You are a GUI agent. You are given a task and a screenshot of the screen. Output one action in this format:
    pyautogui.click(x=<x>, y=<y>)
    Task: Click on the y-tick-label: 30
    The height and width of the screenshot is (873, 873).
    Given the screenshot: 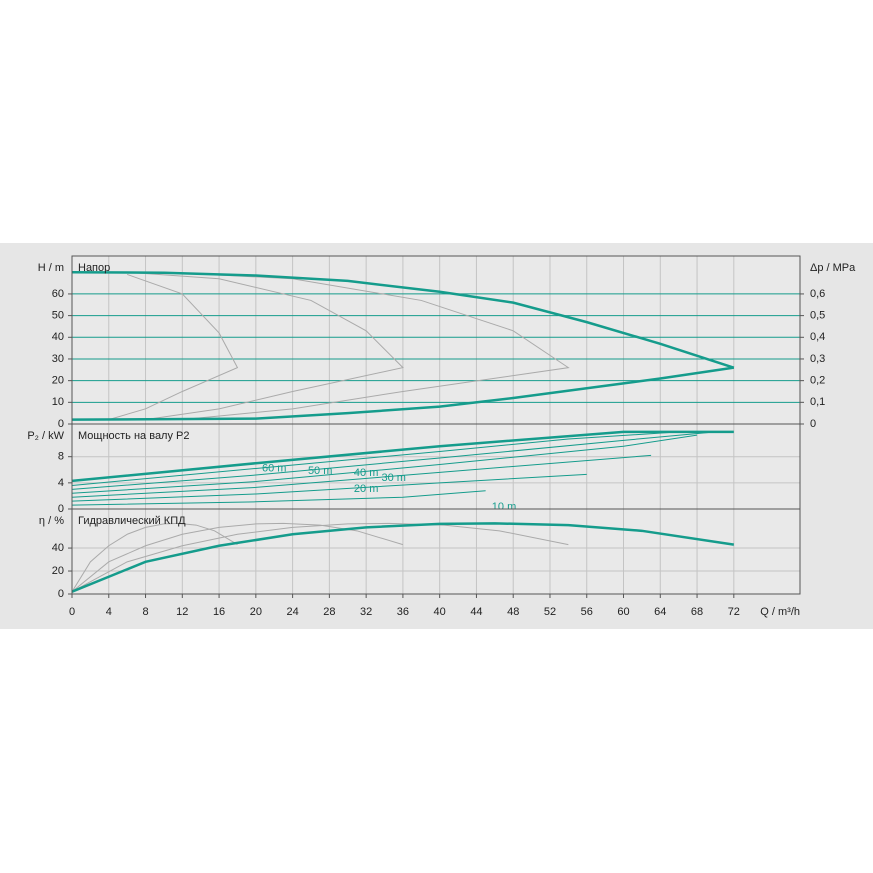 What is the action you would take?
    pyautogui.click(x=58, y=359)
    